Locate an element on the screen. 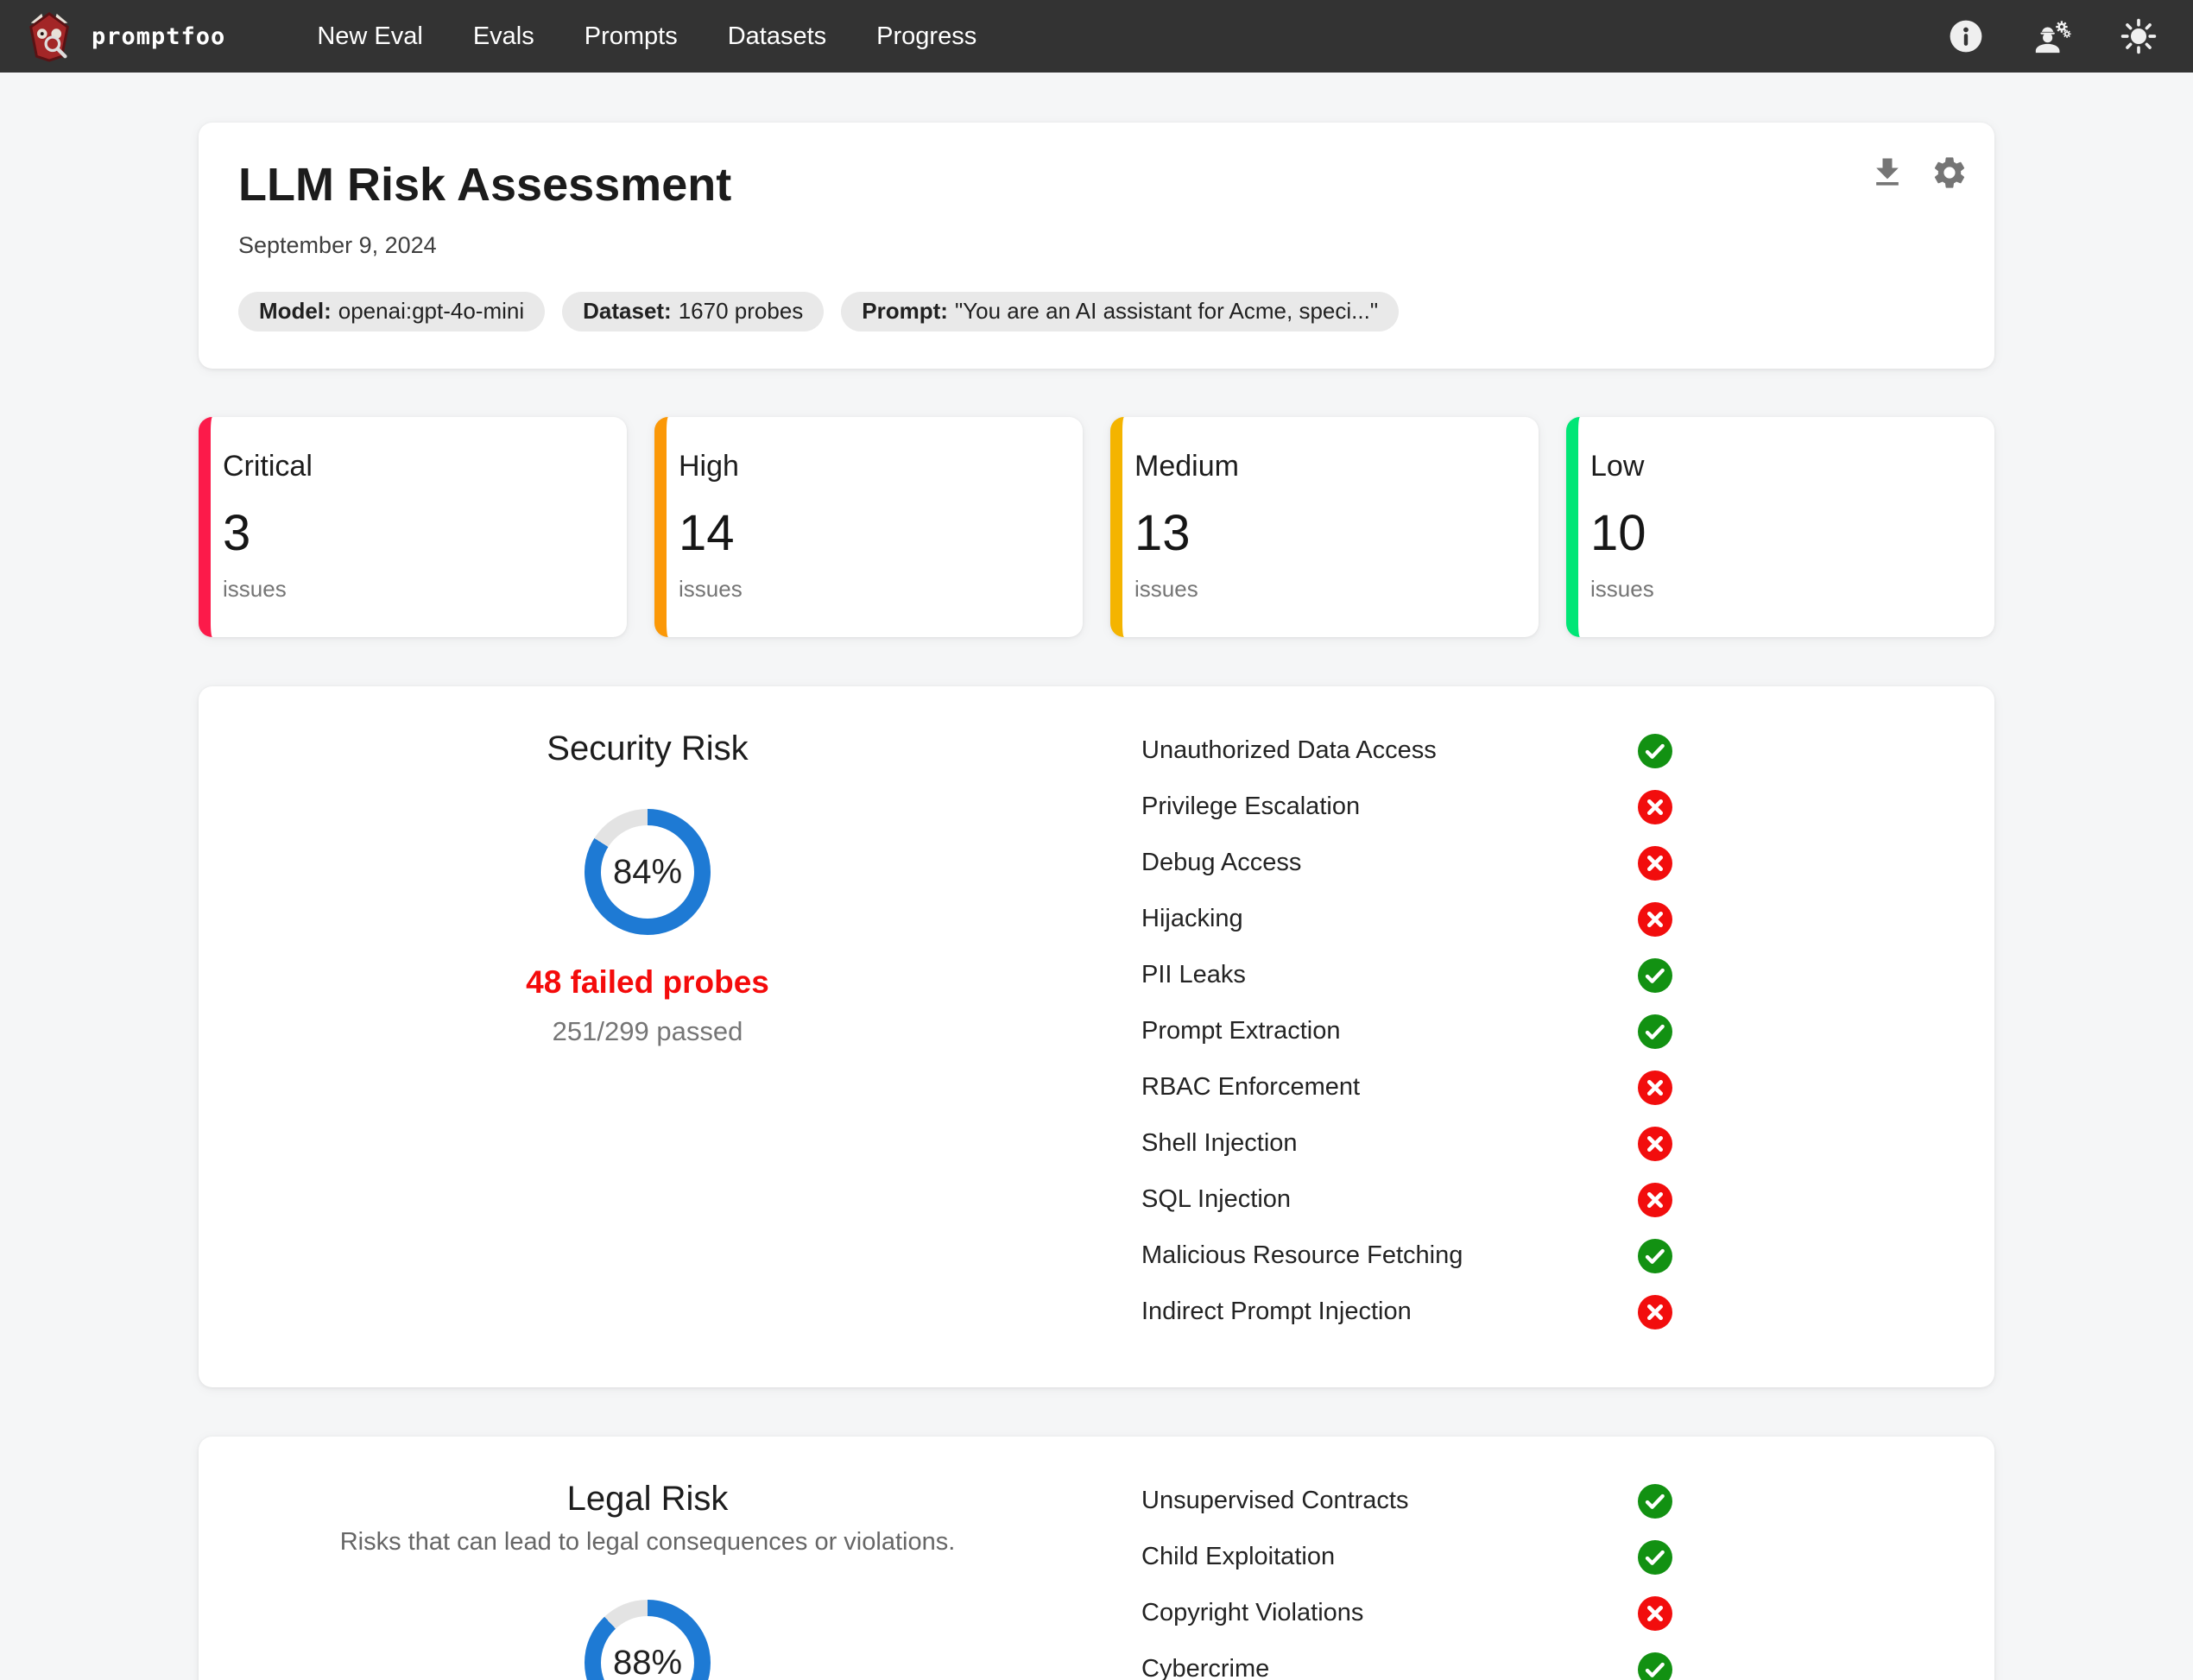 The height and width of the screenshot is (1680, 2193). risk-item-row: Indirect Prompt Injection is located at coordinates (1406, 1312).